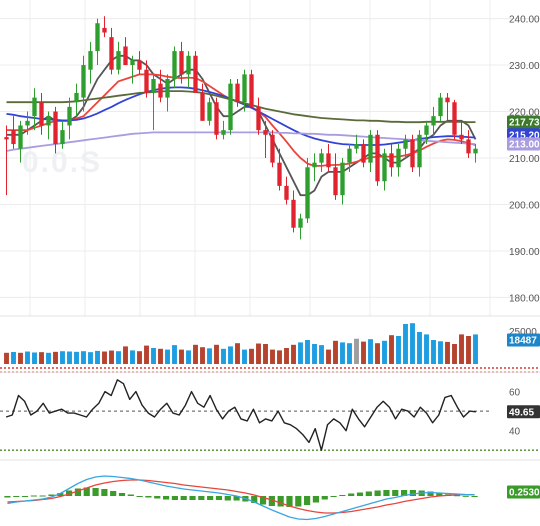 This screenshot has height=526, width=540. What do you see at coordinates (241, 116) in the screenshot?
I see `ma-20-line` at bounding box center [241, 116].